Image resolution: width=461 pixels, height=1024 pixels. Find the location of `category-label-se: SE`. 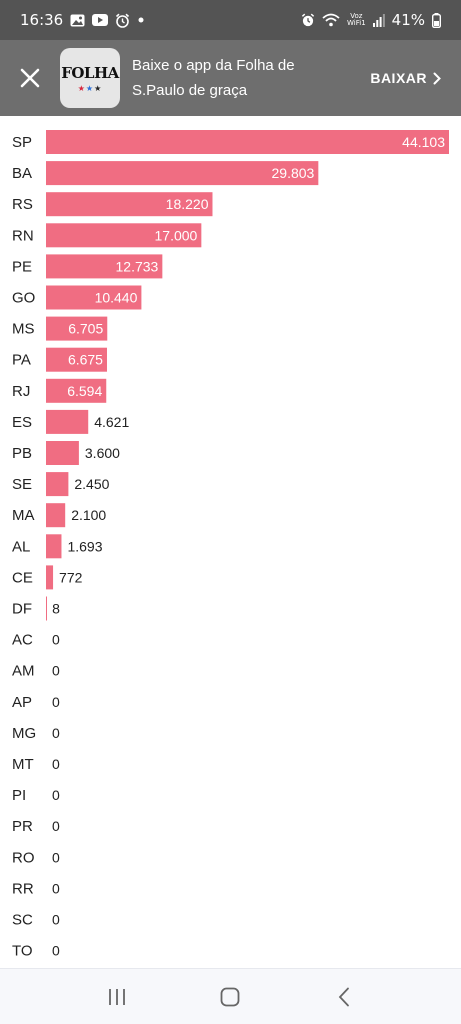

category-label-se: SE is located at coordinates (22, 484).